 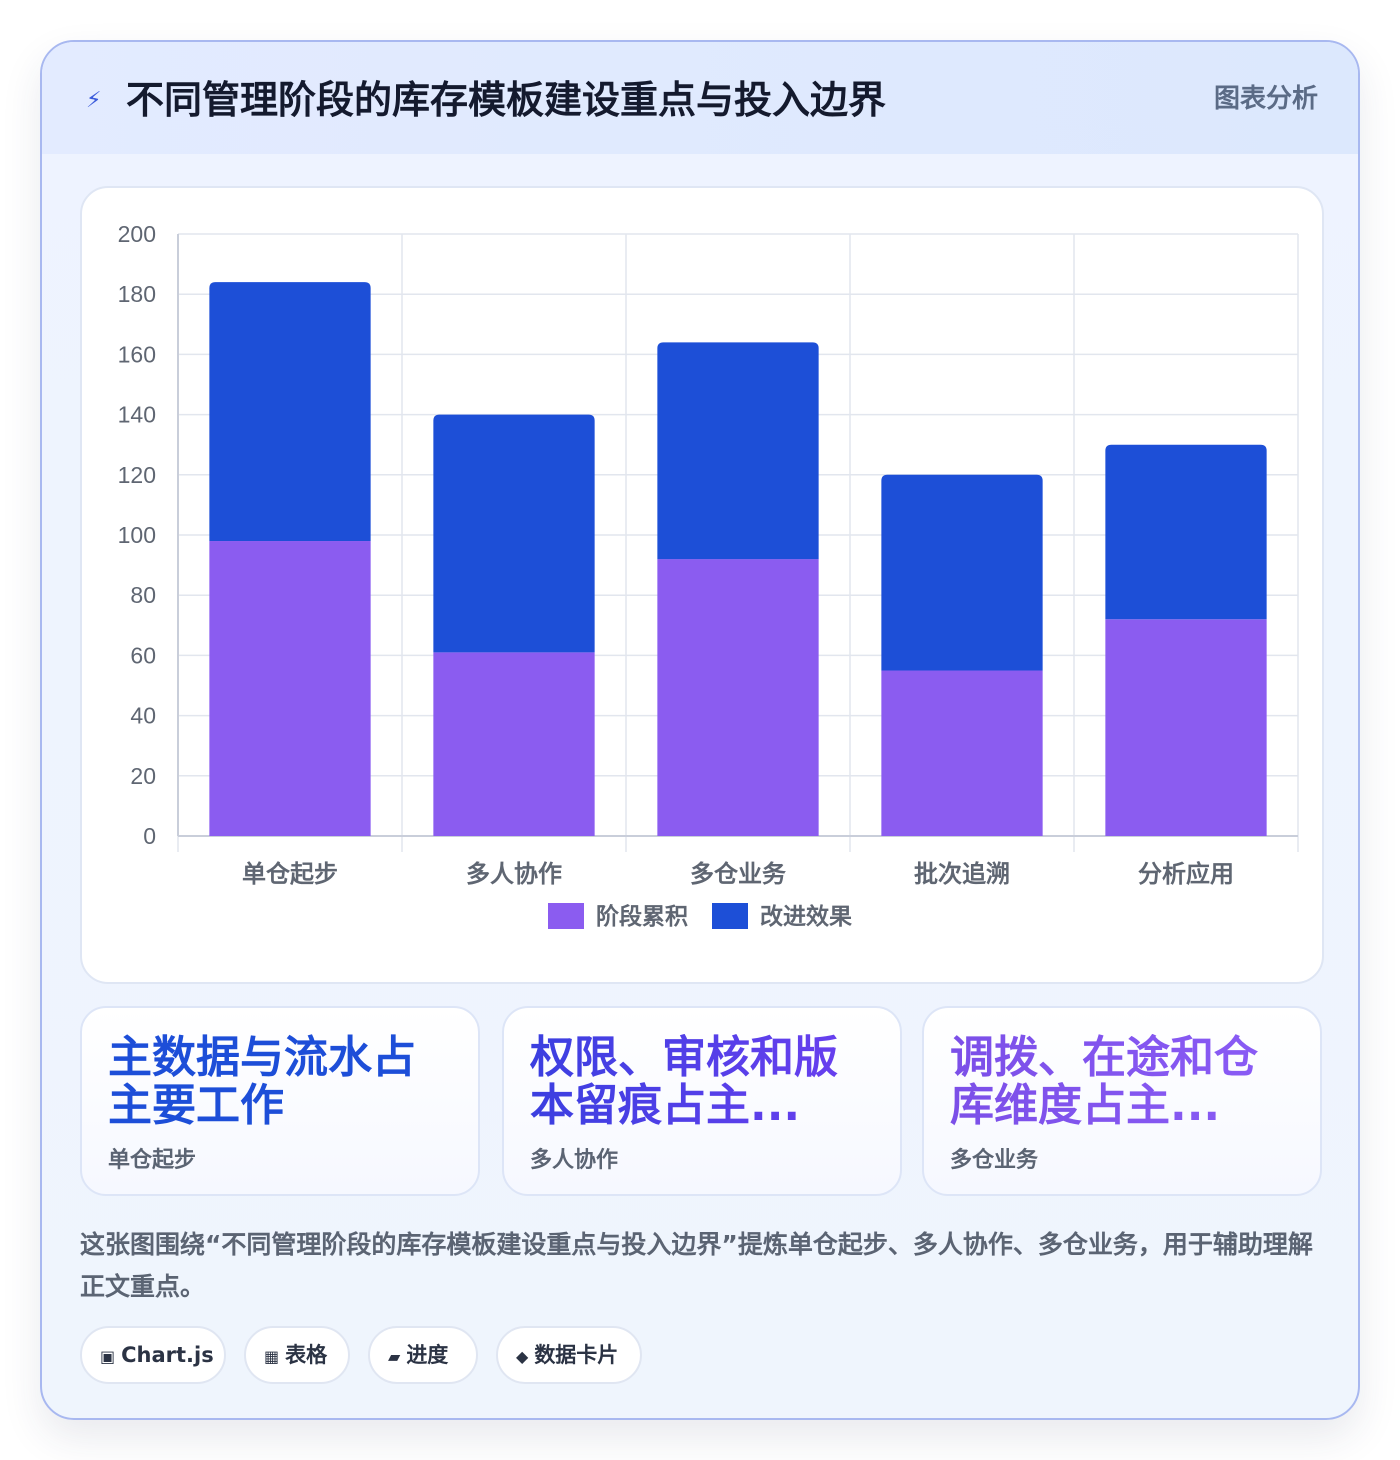 What do you see at coordinates (1265, 99) in the screenshot?
I see `header-tag: 图表分析` at bounding box center [1265, 99].